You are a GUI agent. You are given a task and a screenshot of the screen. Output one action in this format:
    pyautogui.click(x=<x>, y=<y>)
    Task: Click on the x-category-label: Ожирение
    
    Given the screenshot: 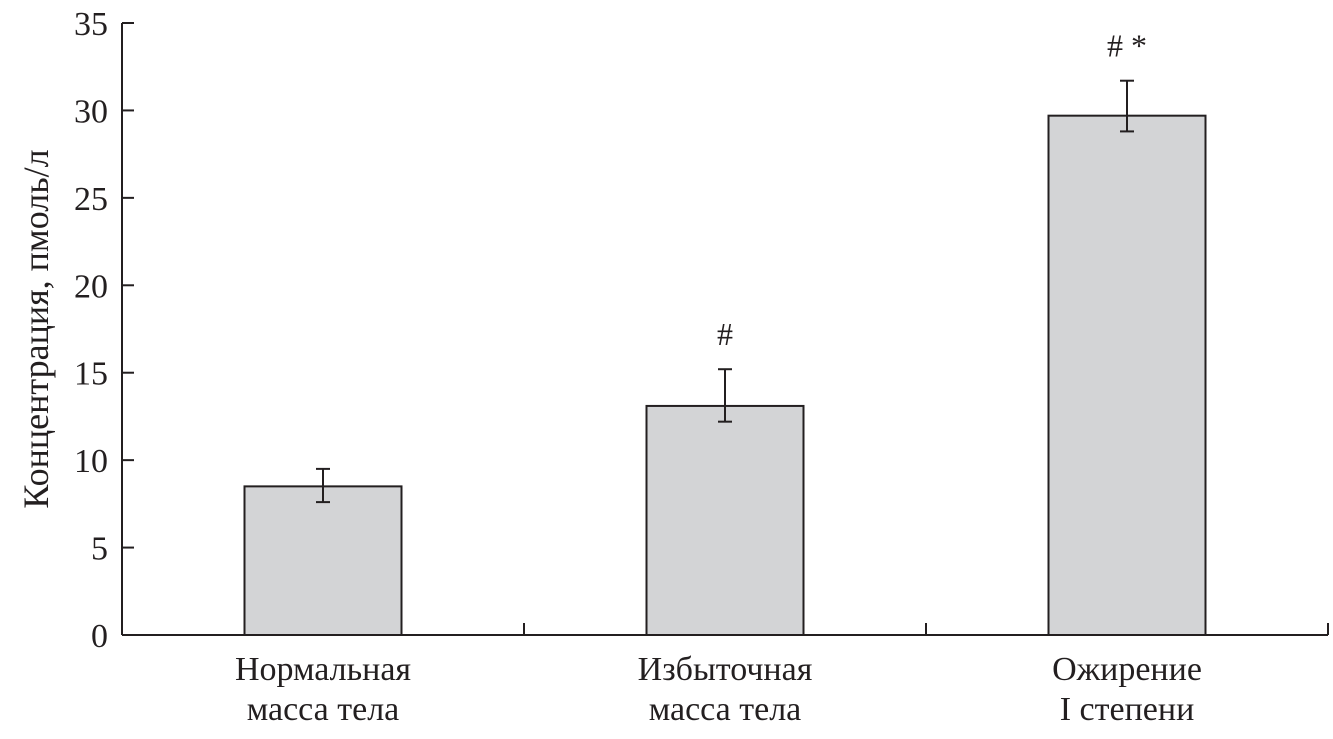 What is the action you would take?
    pyautogui.click(x=1127, y=669)
    